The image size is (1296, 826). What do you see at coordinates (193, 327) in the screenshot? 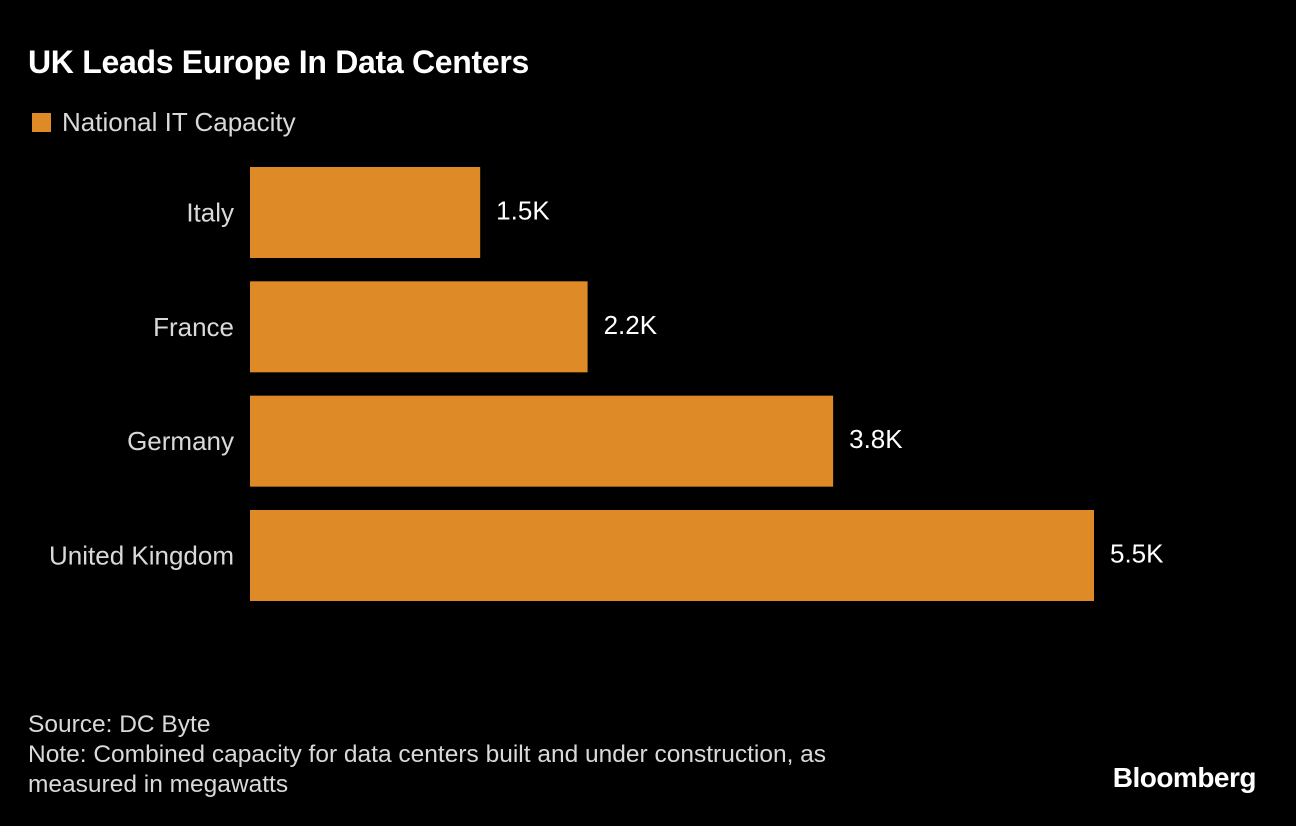
I see `category-label-france: France` at bounding box center [193, 327].